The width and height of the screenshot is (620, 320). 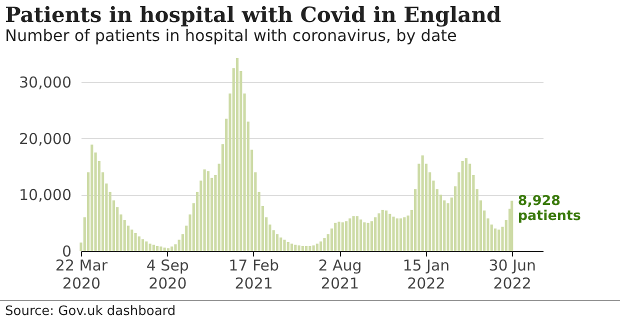 I want to click on x-tick-label: 4 Sep 2020, so click(x=167, y=274).